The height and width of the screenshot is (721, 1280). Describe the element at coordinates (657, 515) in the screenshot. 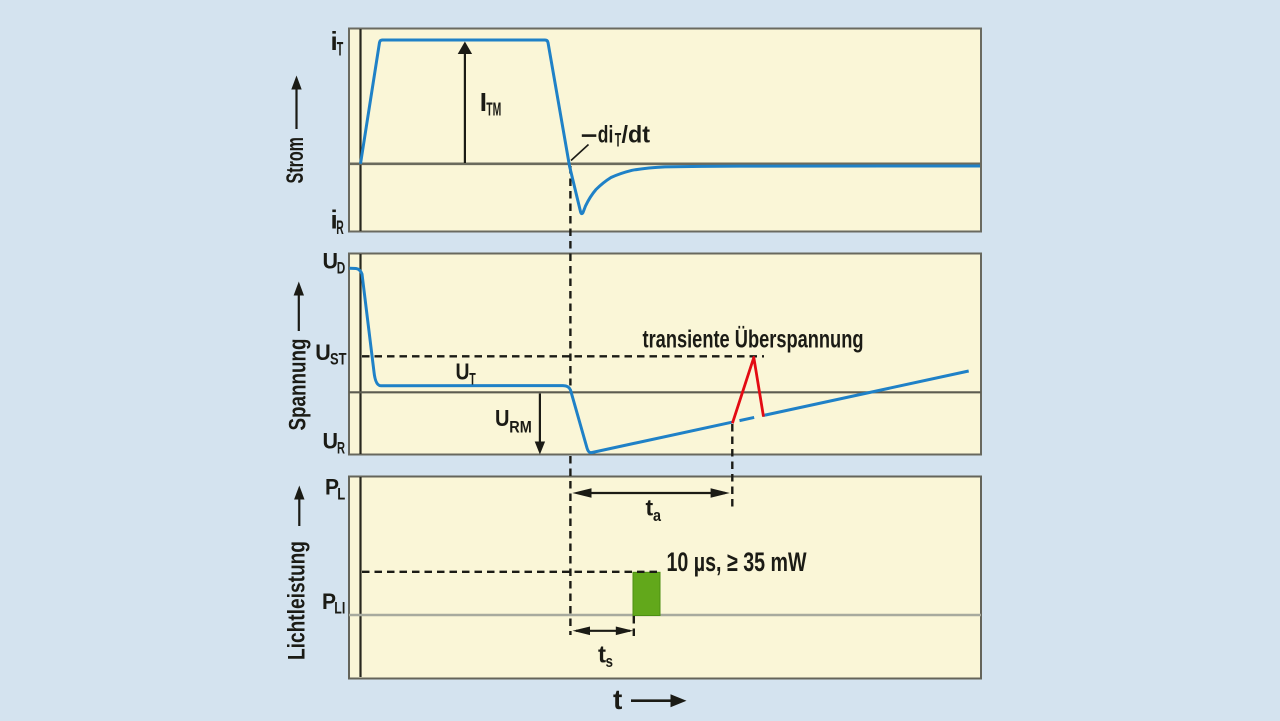

I see `svg-text: a` at that location.